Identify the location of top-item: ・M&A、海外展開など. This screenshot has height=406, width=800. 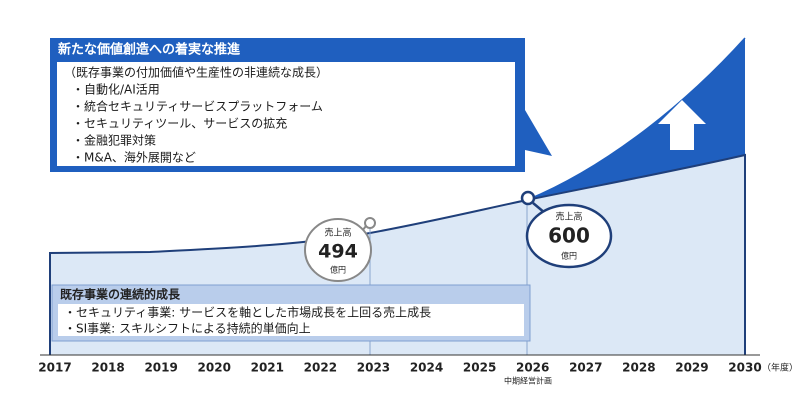
(134, 157).